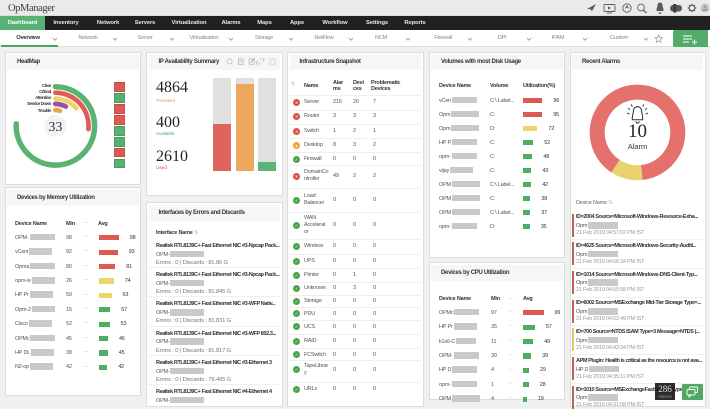 This screenshot has height=409, width=710. I want to click on svg-text: 33, so click(55, 127).